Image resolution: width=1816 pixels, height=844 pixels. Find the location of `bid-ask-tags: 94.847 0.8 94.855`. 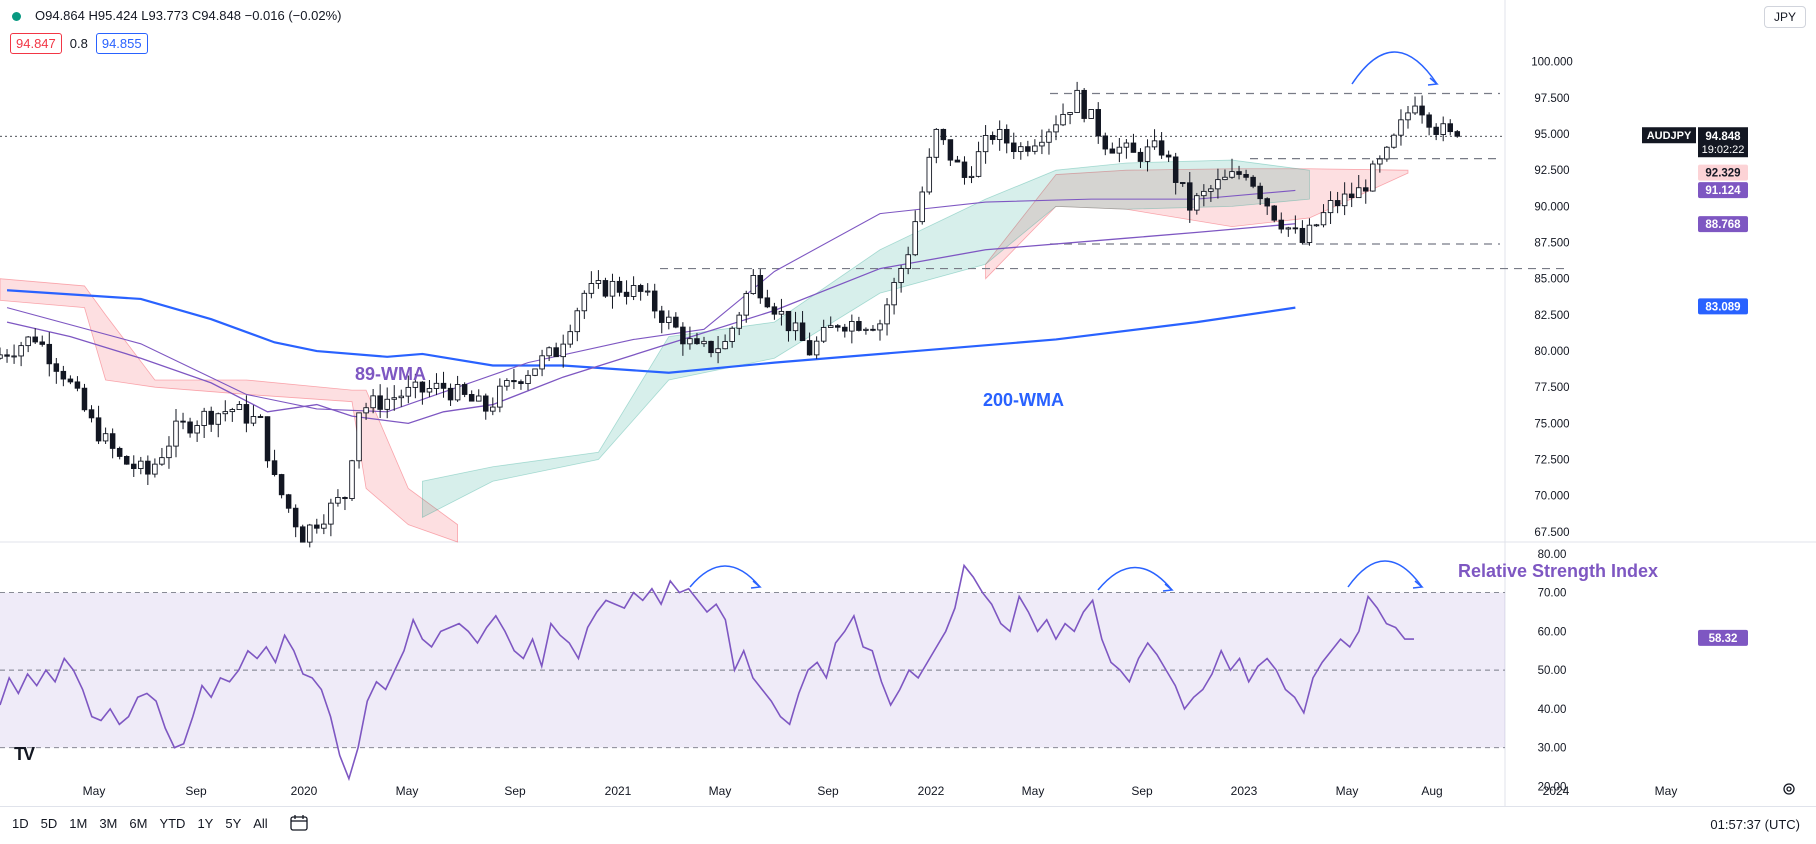

bid-ask-tags: 94.847 0.8 94.855 is located at coordinates (79, 43).